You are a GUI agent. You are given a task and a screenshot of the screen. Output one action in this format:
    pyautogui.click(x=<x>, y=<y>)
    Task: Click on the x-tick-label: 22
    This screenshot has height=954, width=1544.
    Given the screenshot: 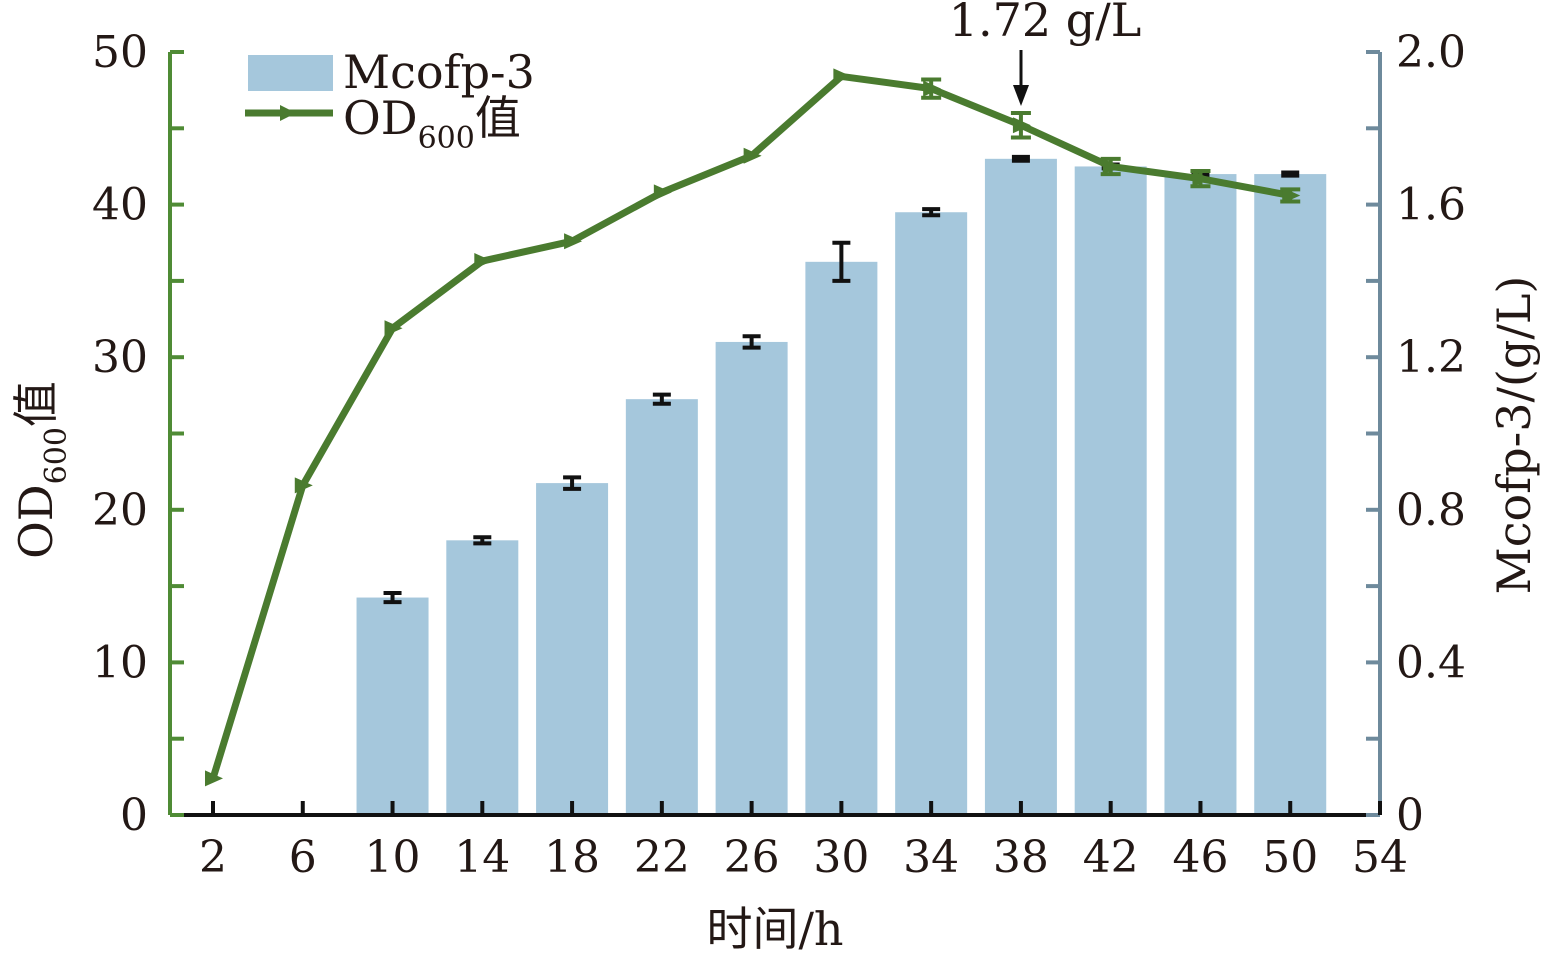 What is the action you would take?
    pyautogui.click(x=662, y=857)
    